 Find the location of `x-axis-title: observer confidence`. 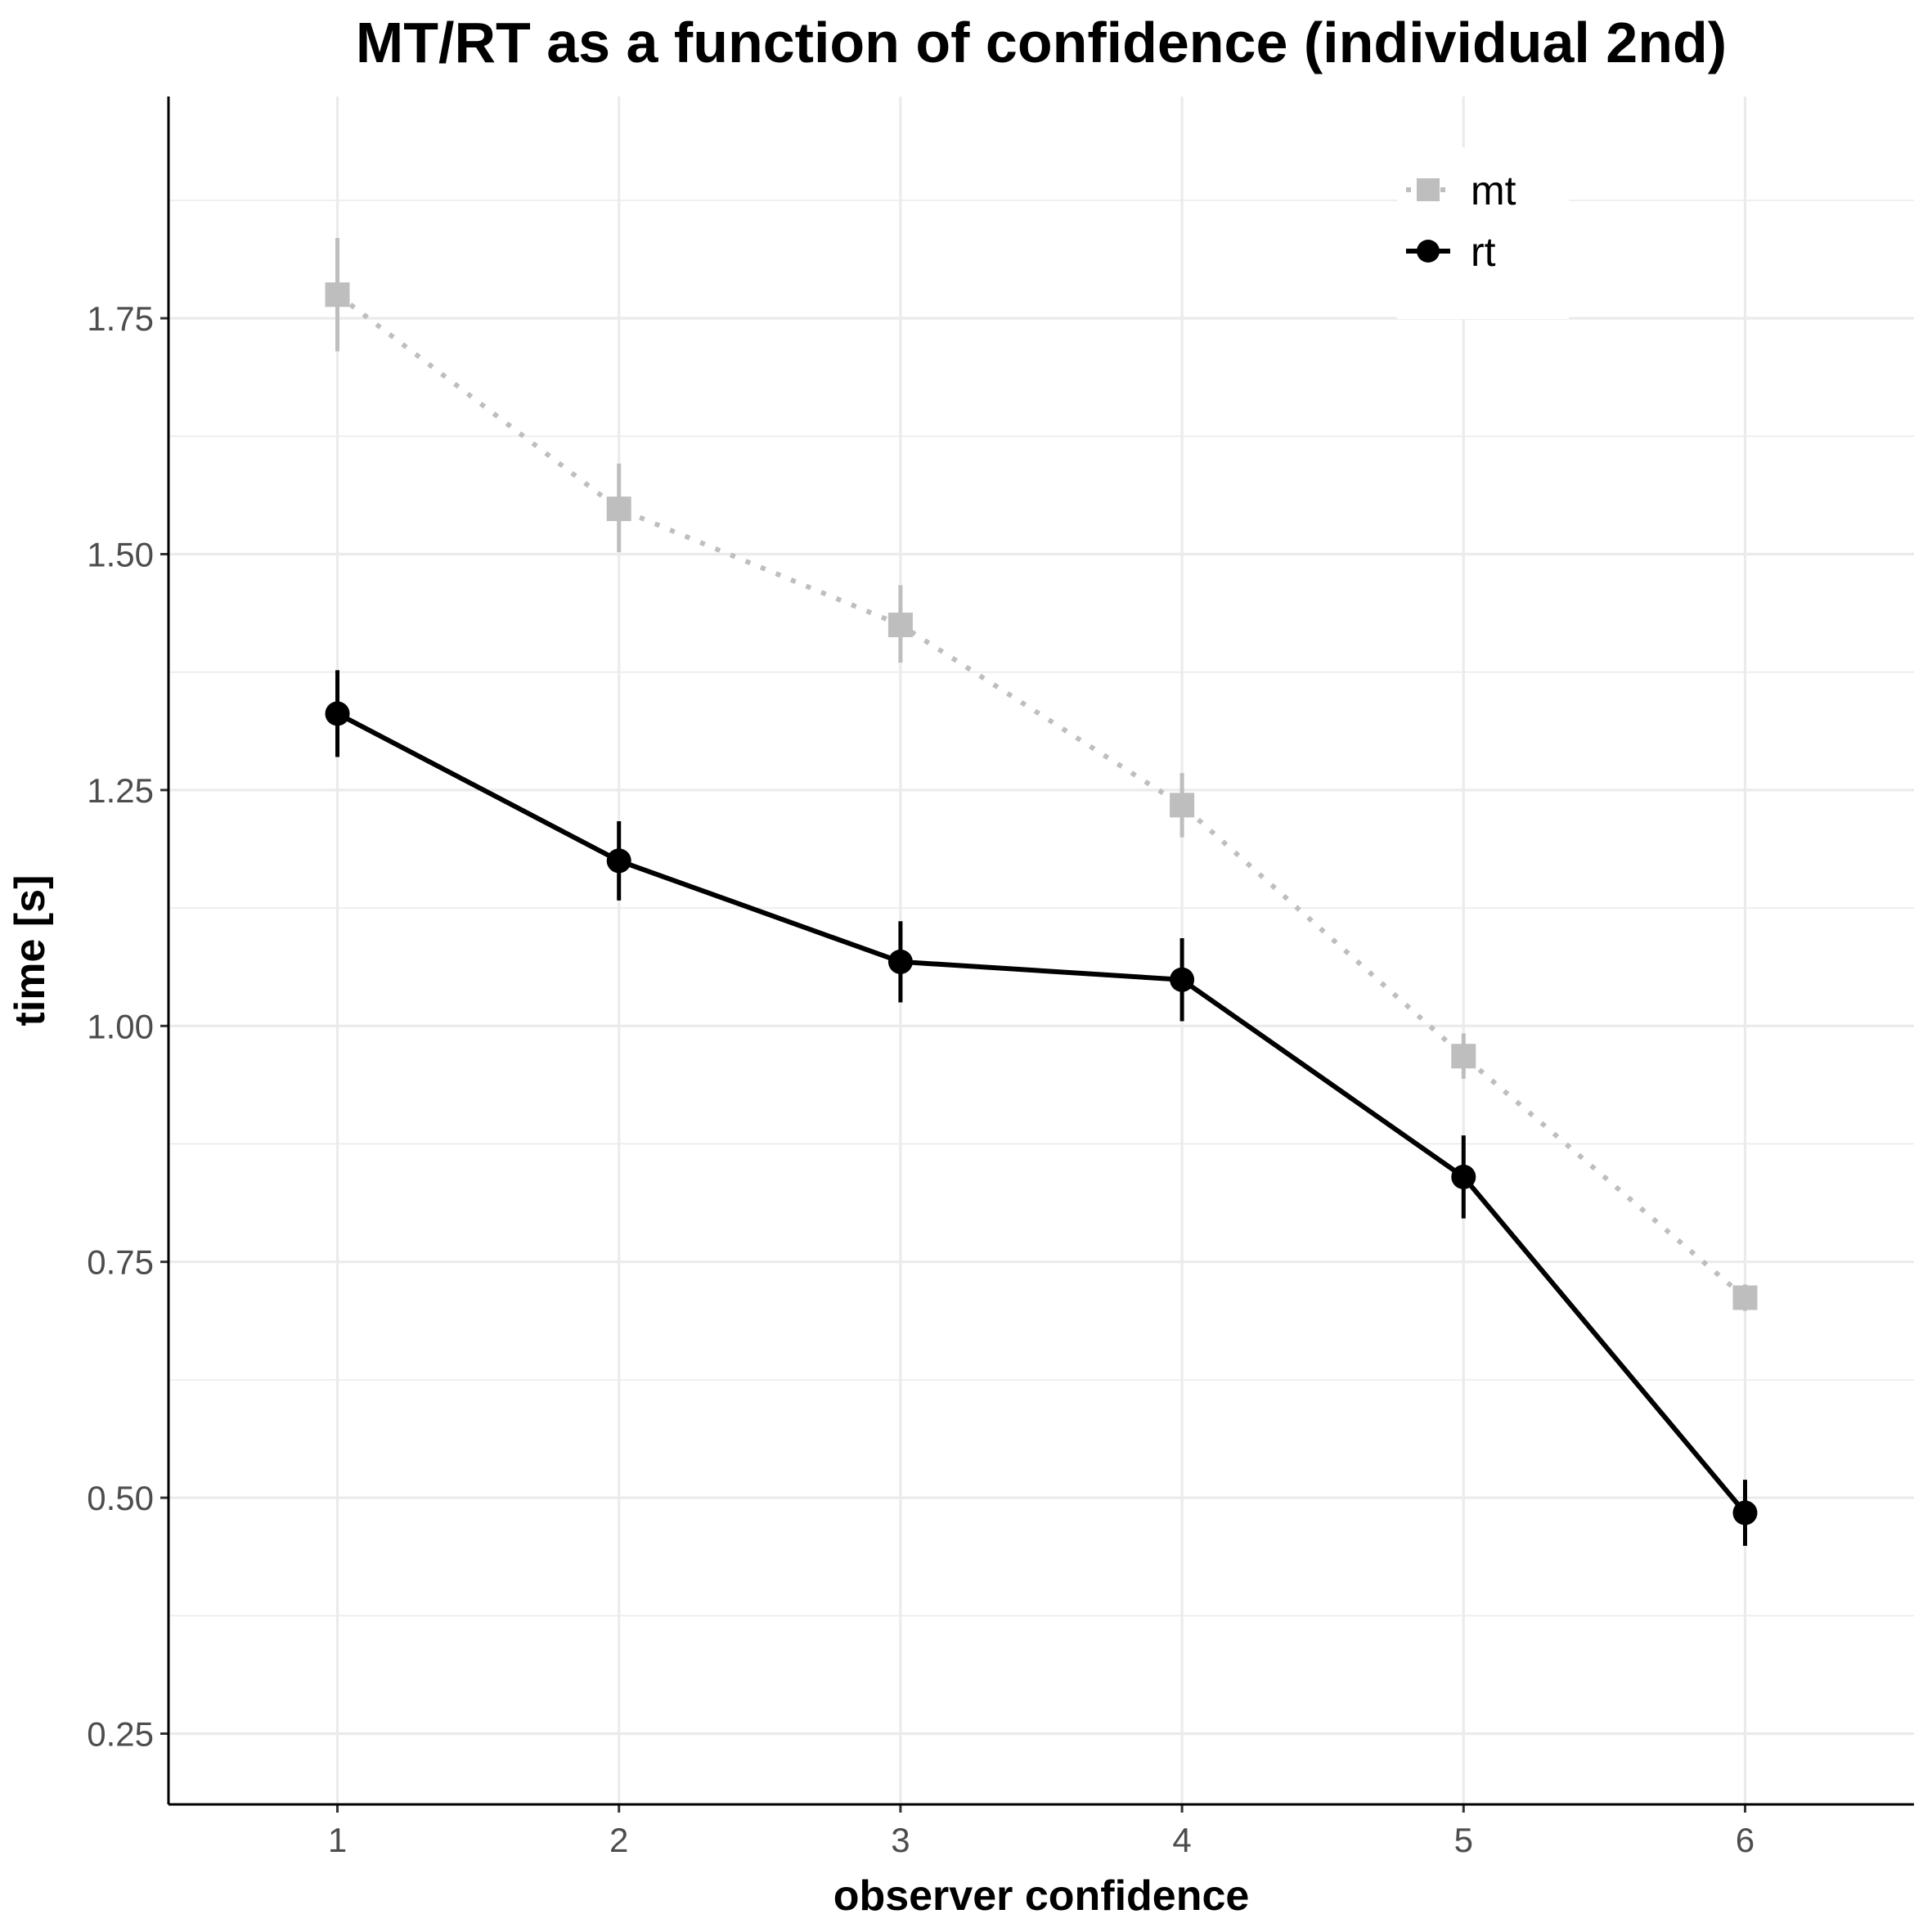

x-axis-title: observer confidence is located at coordinates (1042, 1896).